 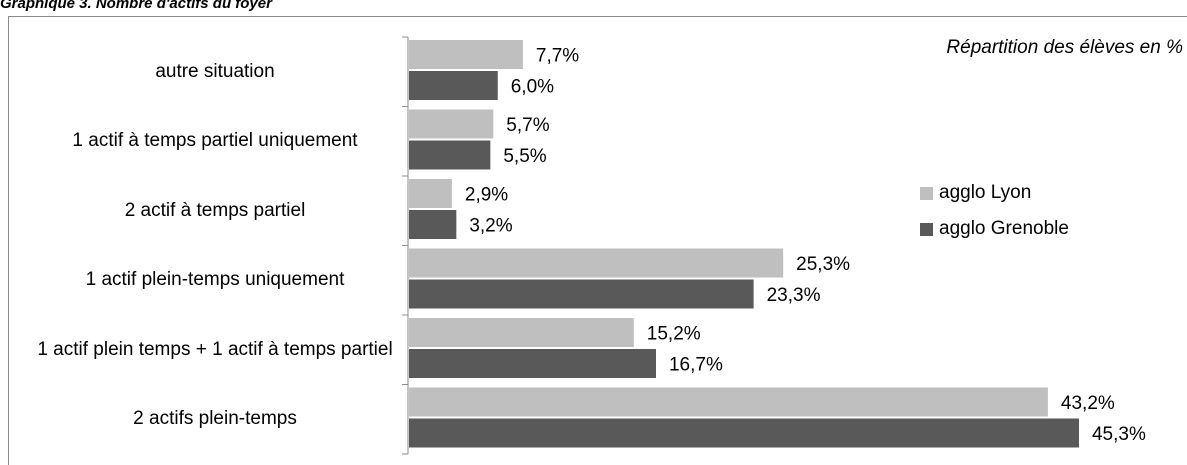 What do you see at coordinates (215, 210) in the screenshot?
I see `category-label: 2 actif à temps partiel` at bounding box center [215, 210].